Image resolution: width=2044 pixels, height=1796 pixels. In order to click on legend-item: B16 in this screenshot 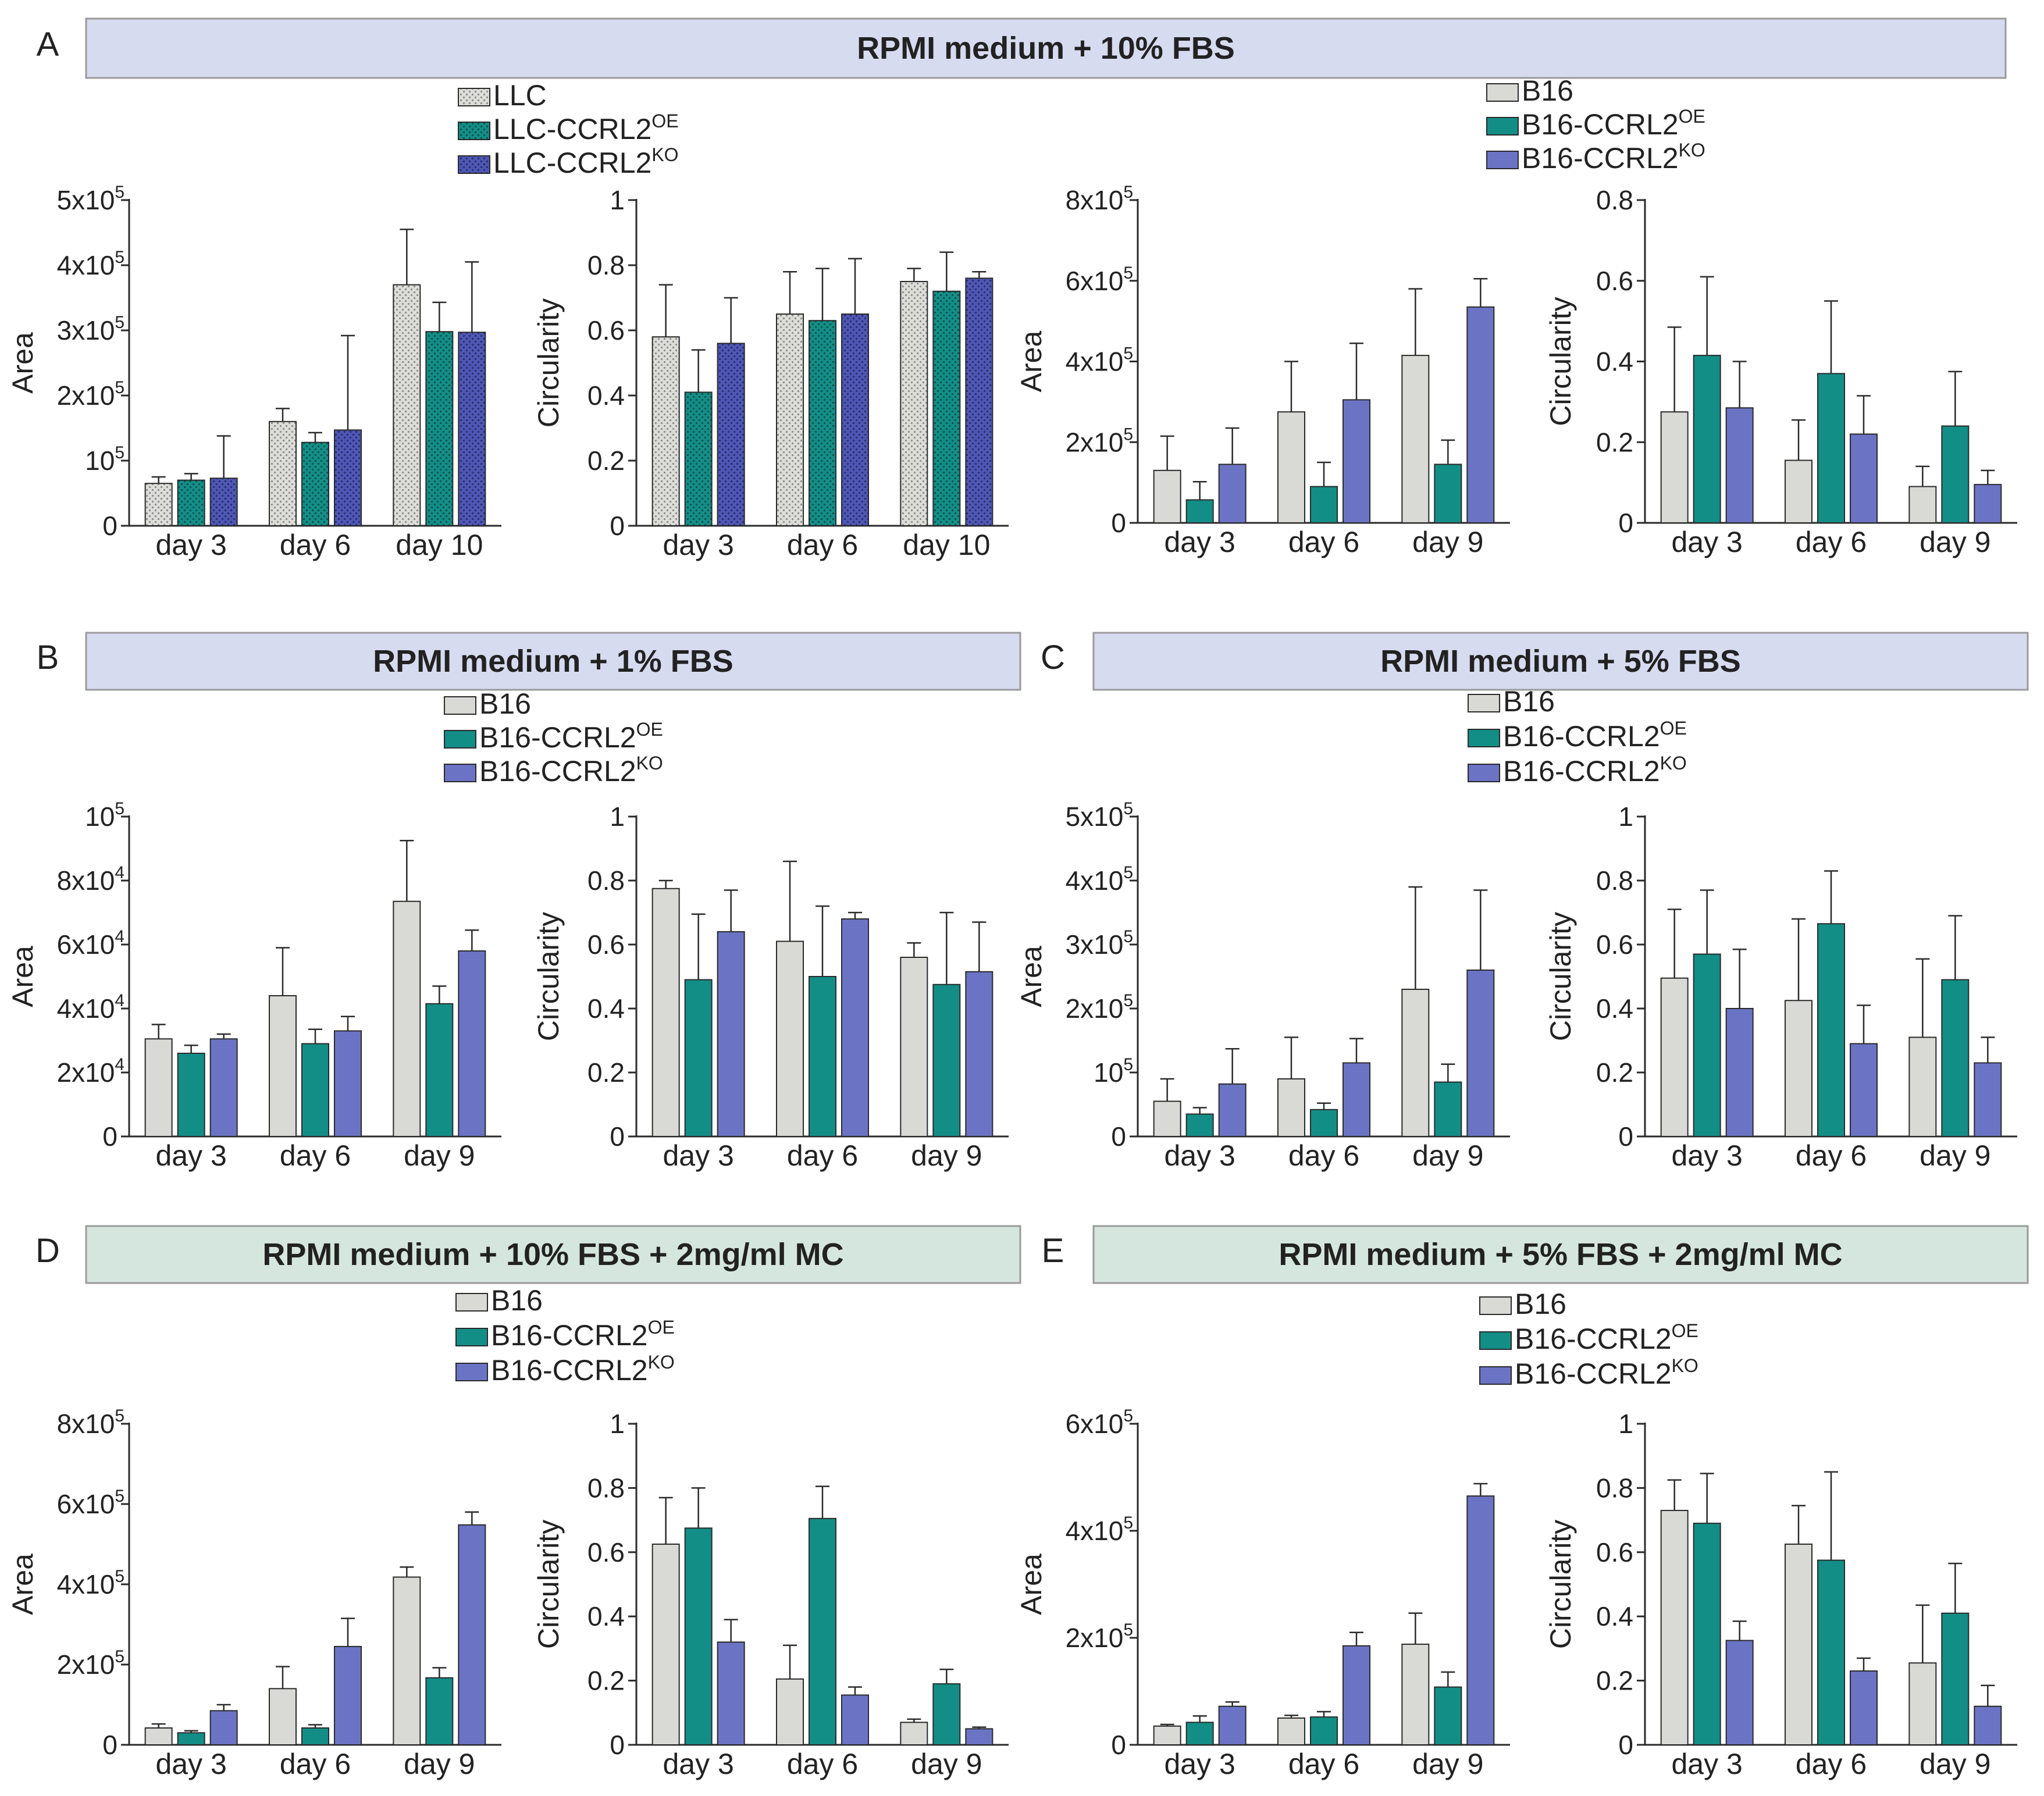, I will do `click(1511, 701)`.